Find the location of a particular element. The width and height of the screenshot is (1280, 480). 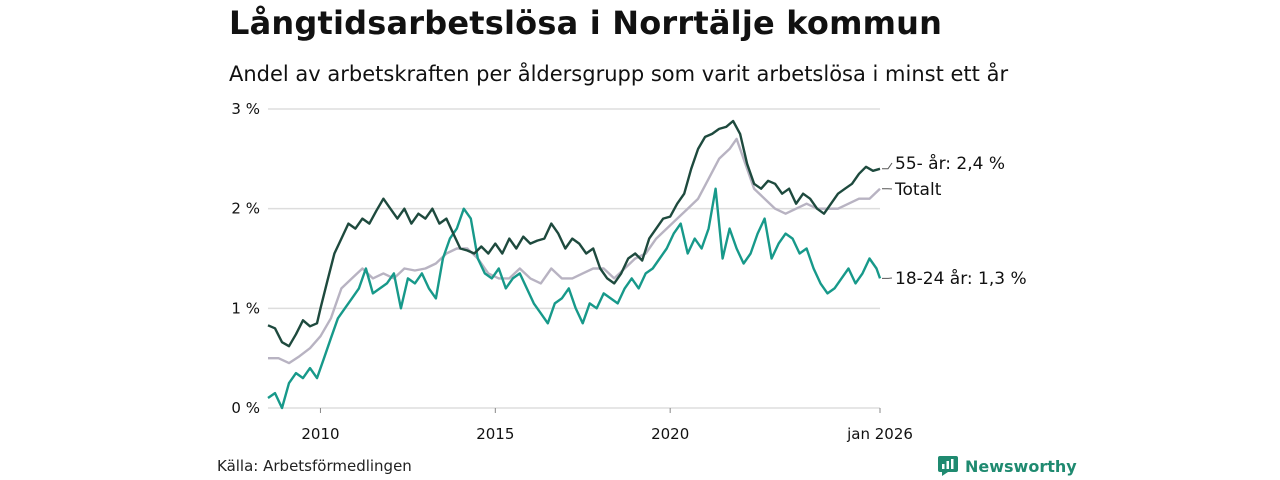

y-tick-label: 3 % is located at coordinates (245, 109).